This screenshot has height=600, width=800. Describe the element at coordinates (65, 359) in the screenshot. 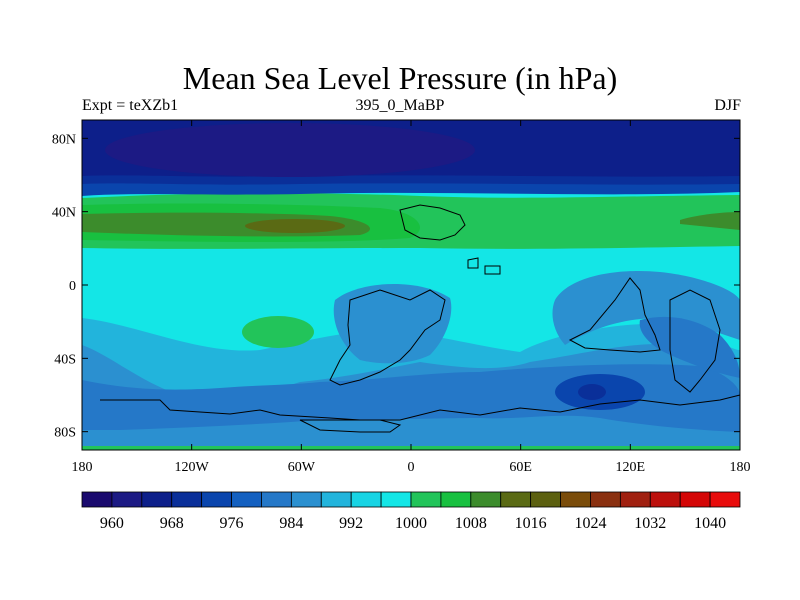

I see `y-tick-label: 40S` at that location.